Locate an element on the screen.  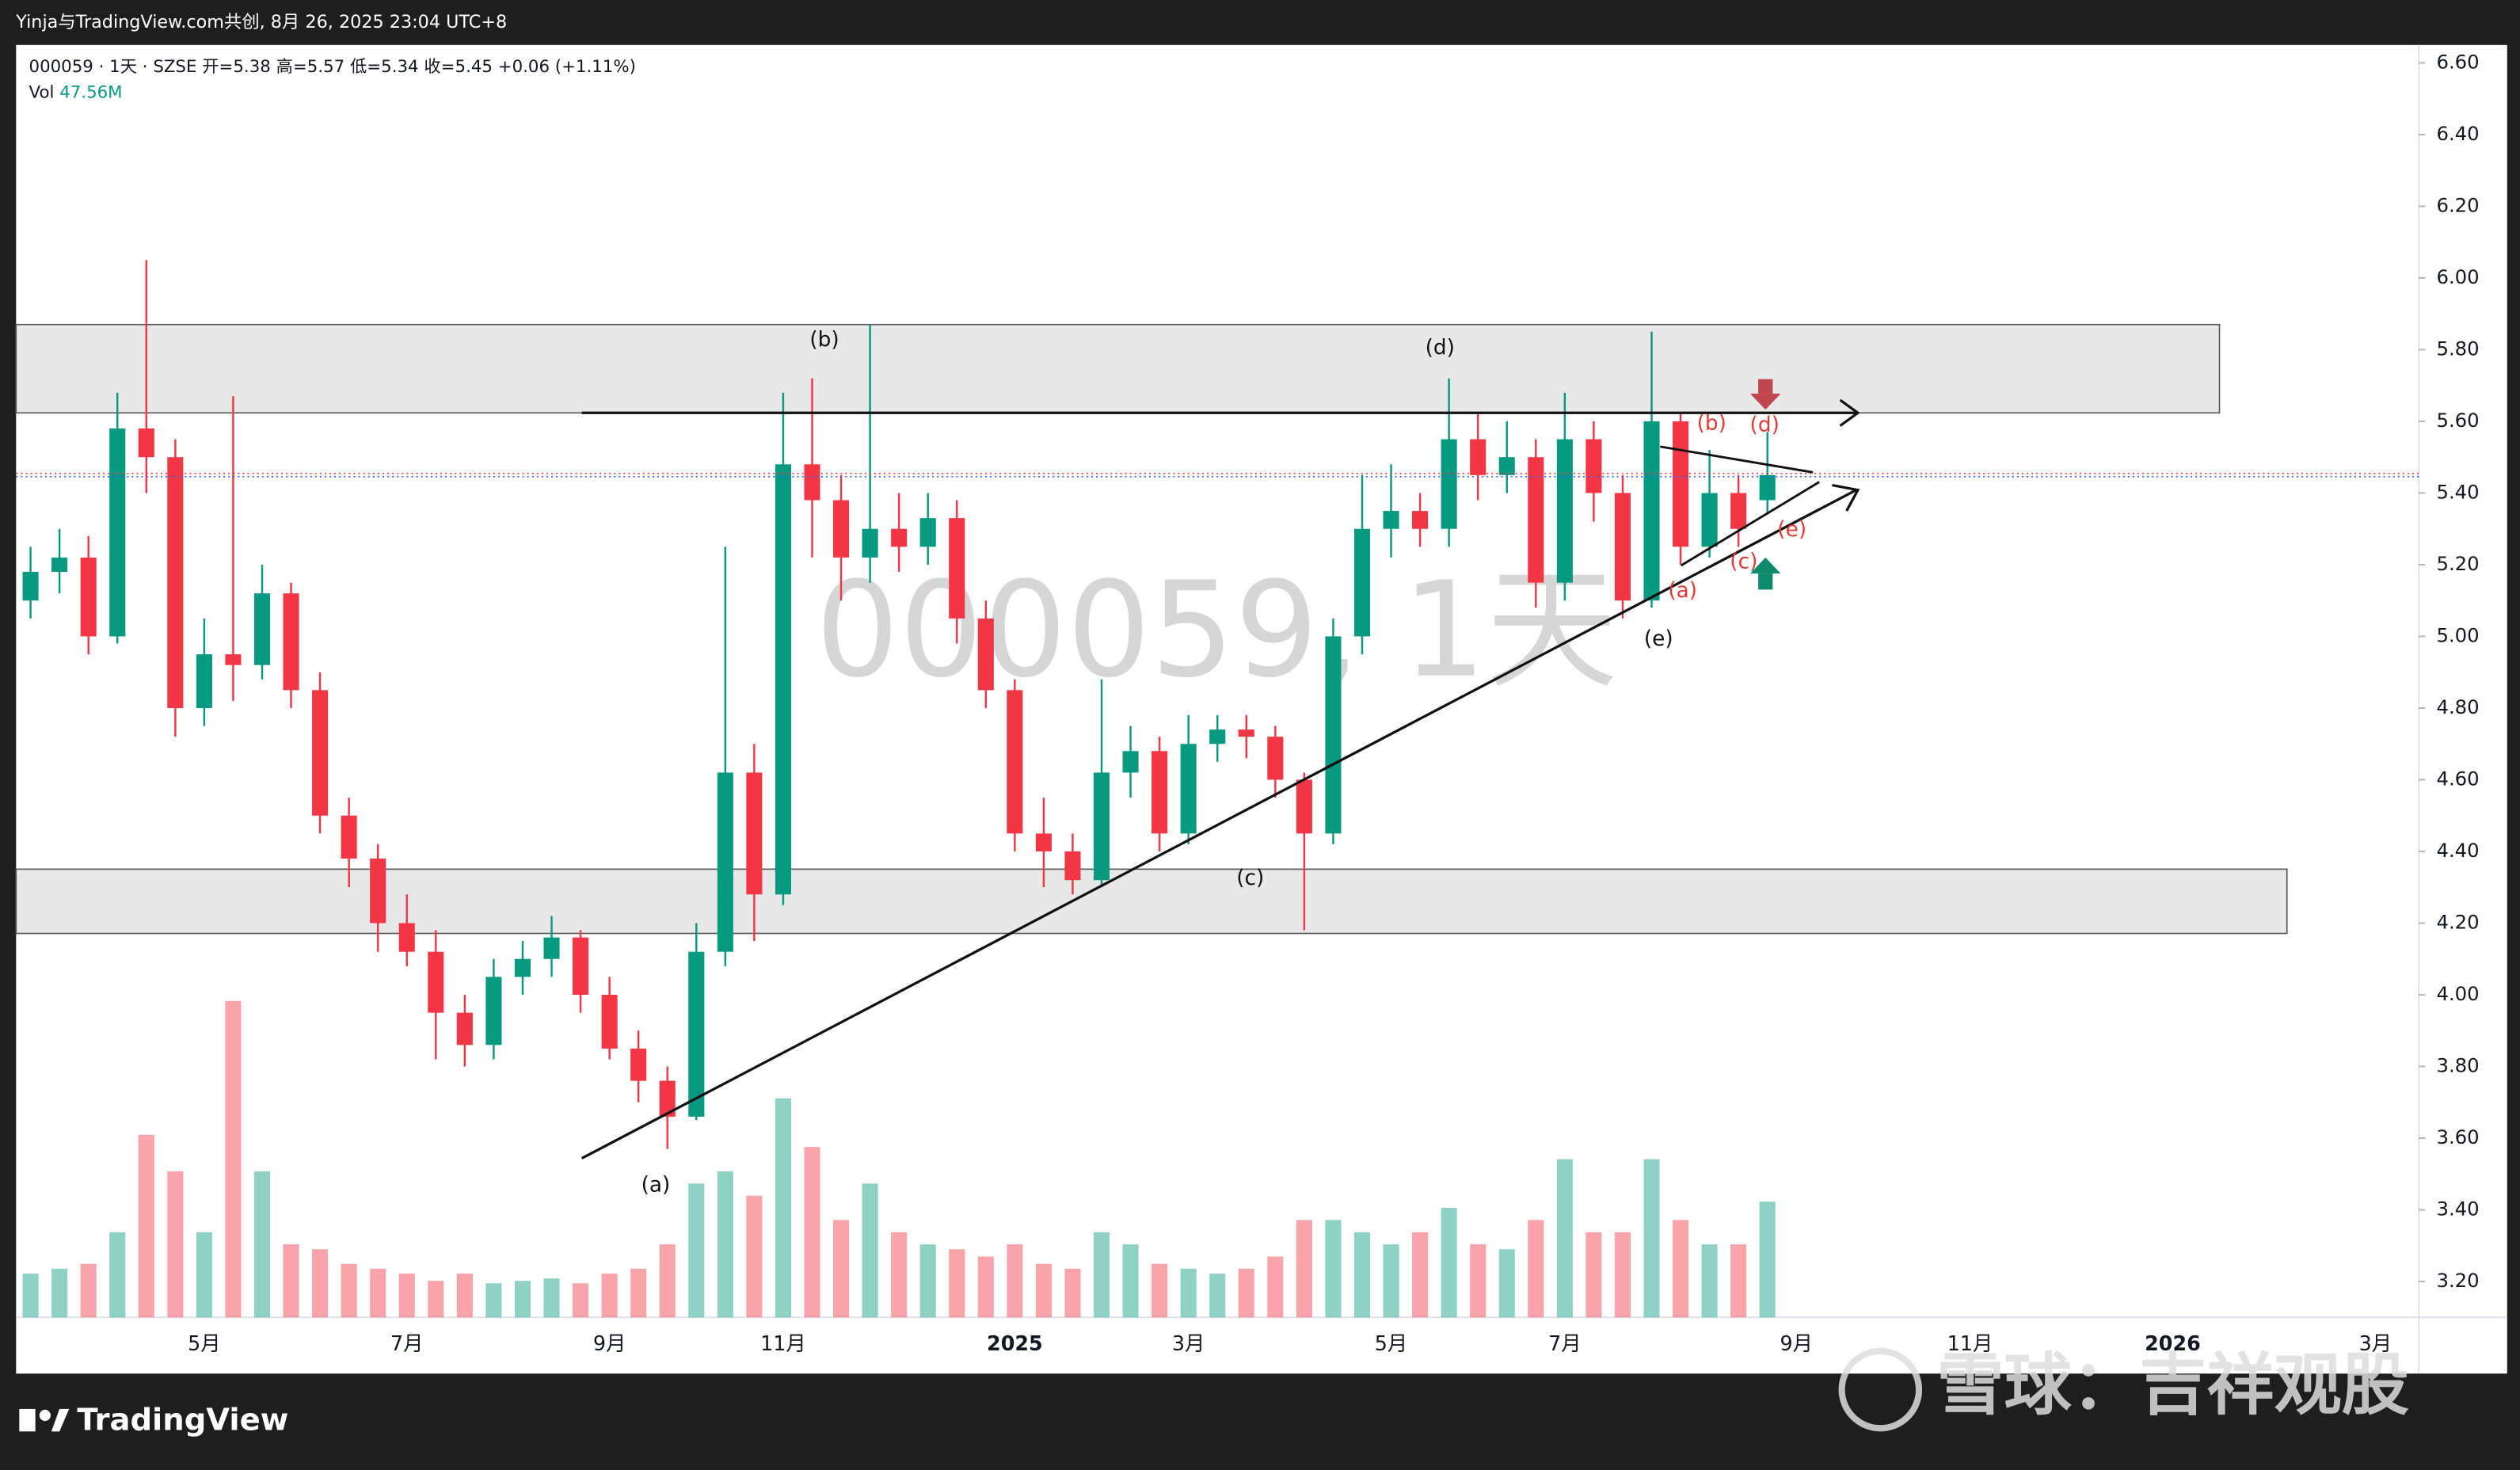
close-value: 5.45 is located at coordinates (474, 67).